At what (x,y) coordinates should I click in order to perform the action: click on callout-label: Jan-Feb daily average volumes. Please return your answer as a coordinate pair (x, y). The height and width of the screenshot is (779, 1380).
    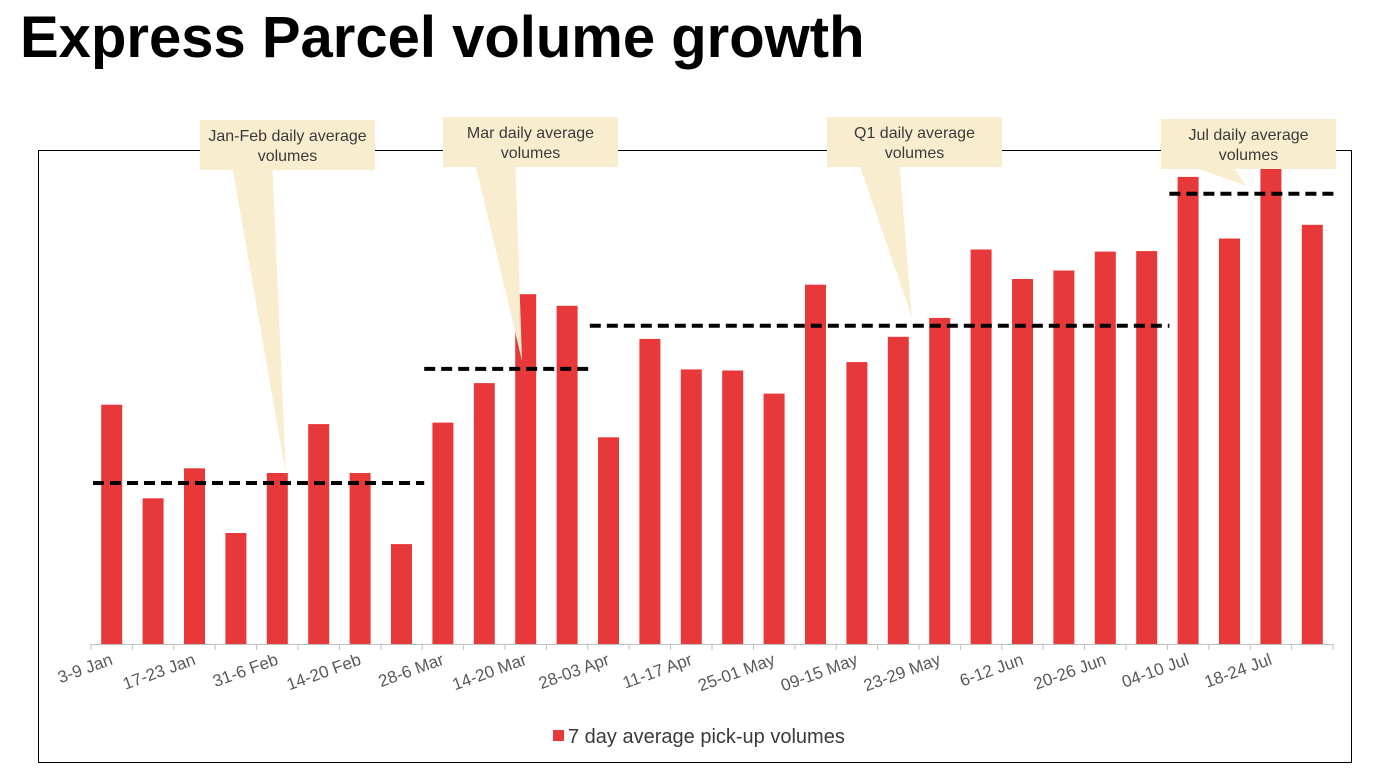
    Looking at the image, I should click on (287, 146).